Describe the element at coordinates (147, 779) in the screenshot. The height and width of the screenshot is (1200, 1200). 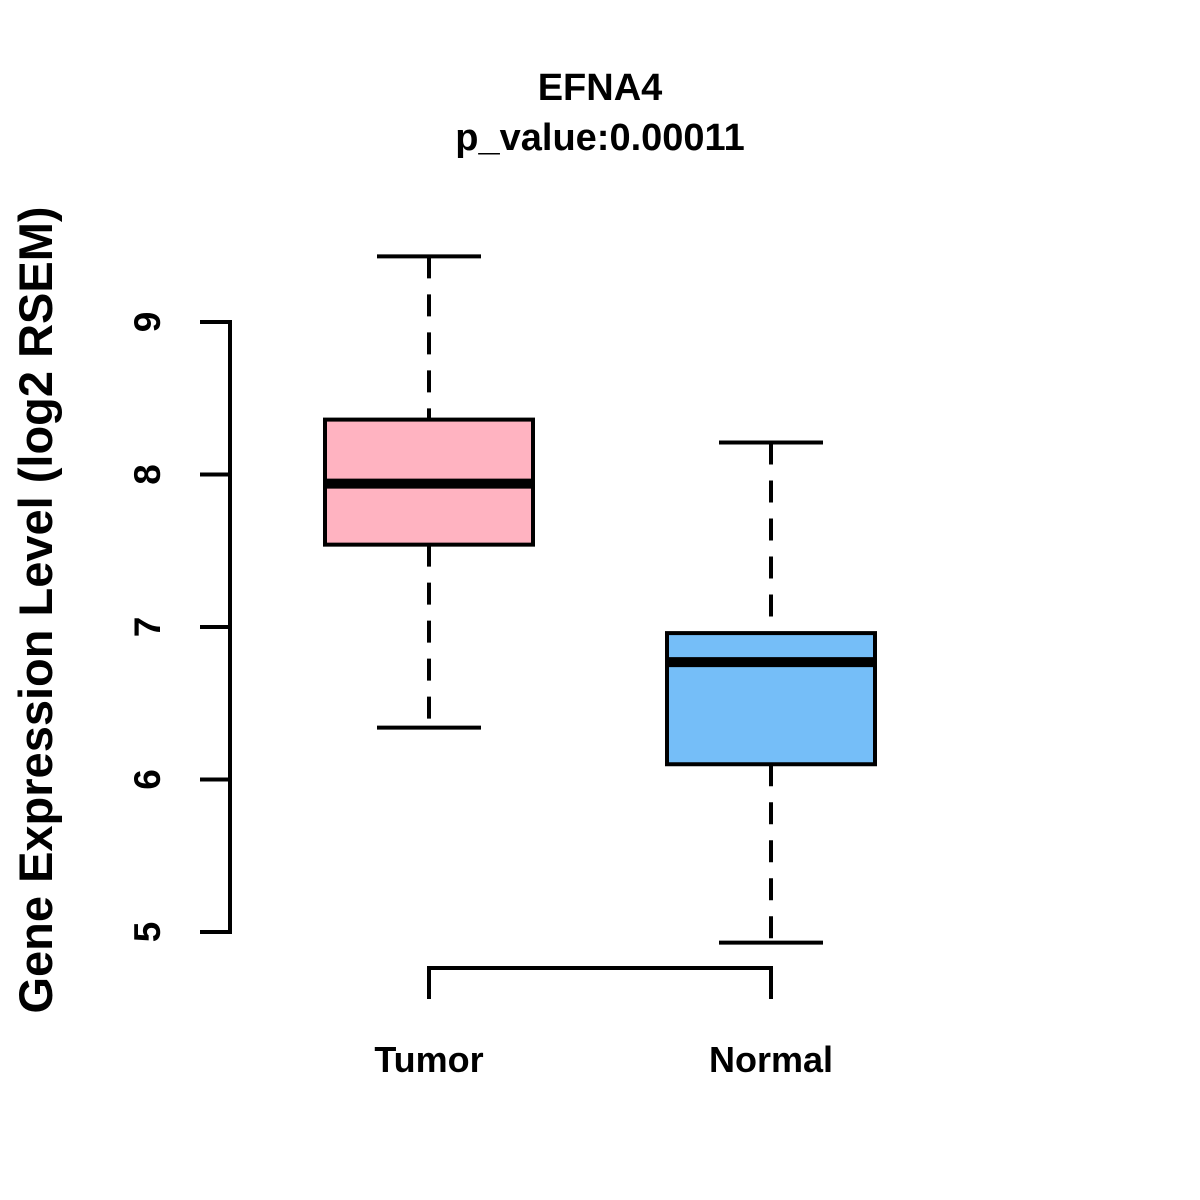
I see `y-axis-tick-label: 6` at that location.